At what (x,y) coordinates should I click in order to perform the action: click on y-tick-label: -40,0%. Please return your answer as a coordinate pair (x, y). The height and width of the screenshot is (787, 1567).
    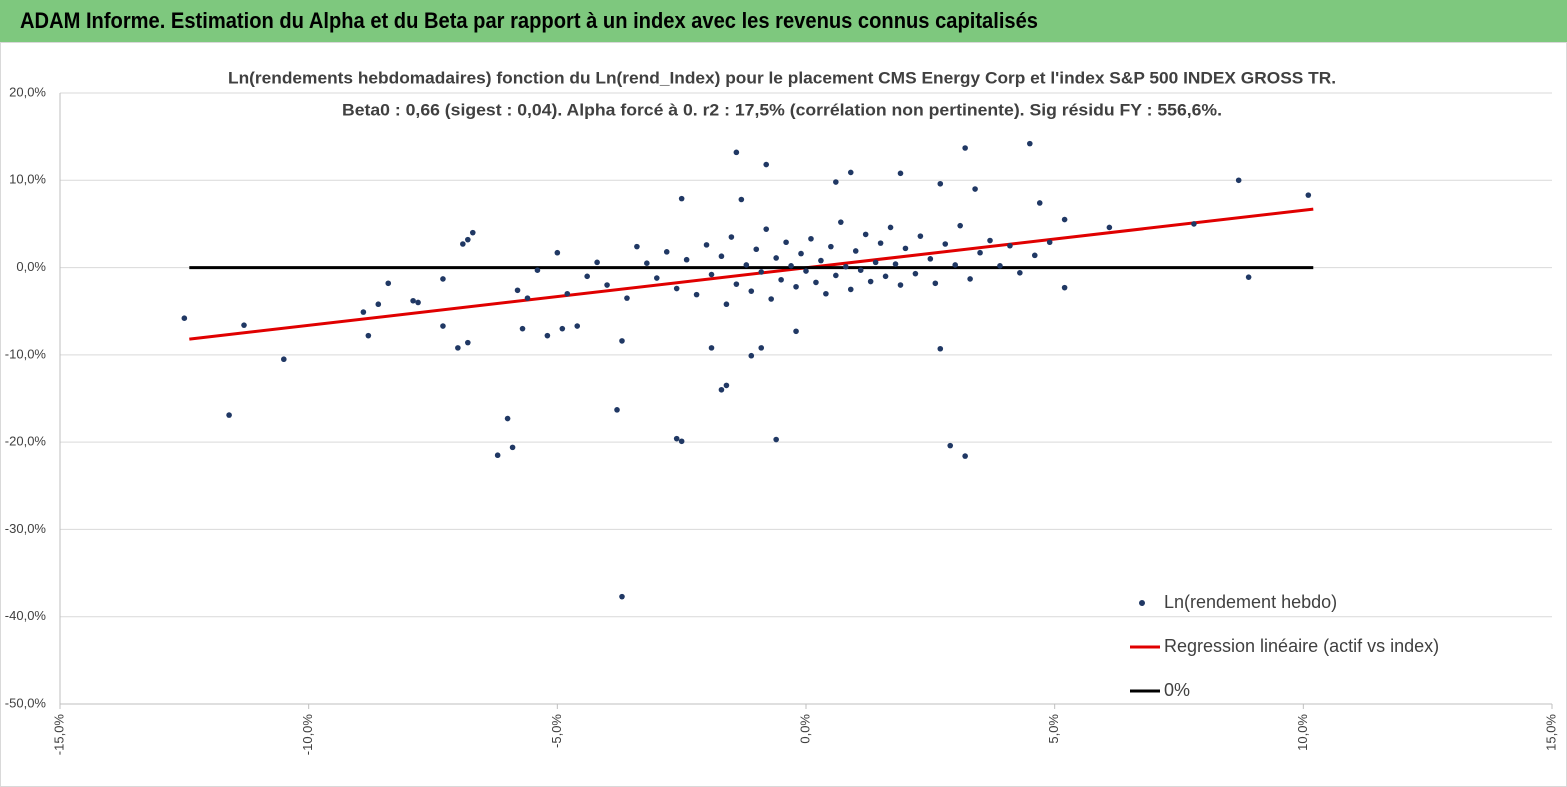
    Looking at the image, I should click on (26, 615).